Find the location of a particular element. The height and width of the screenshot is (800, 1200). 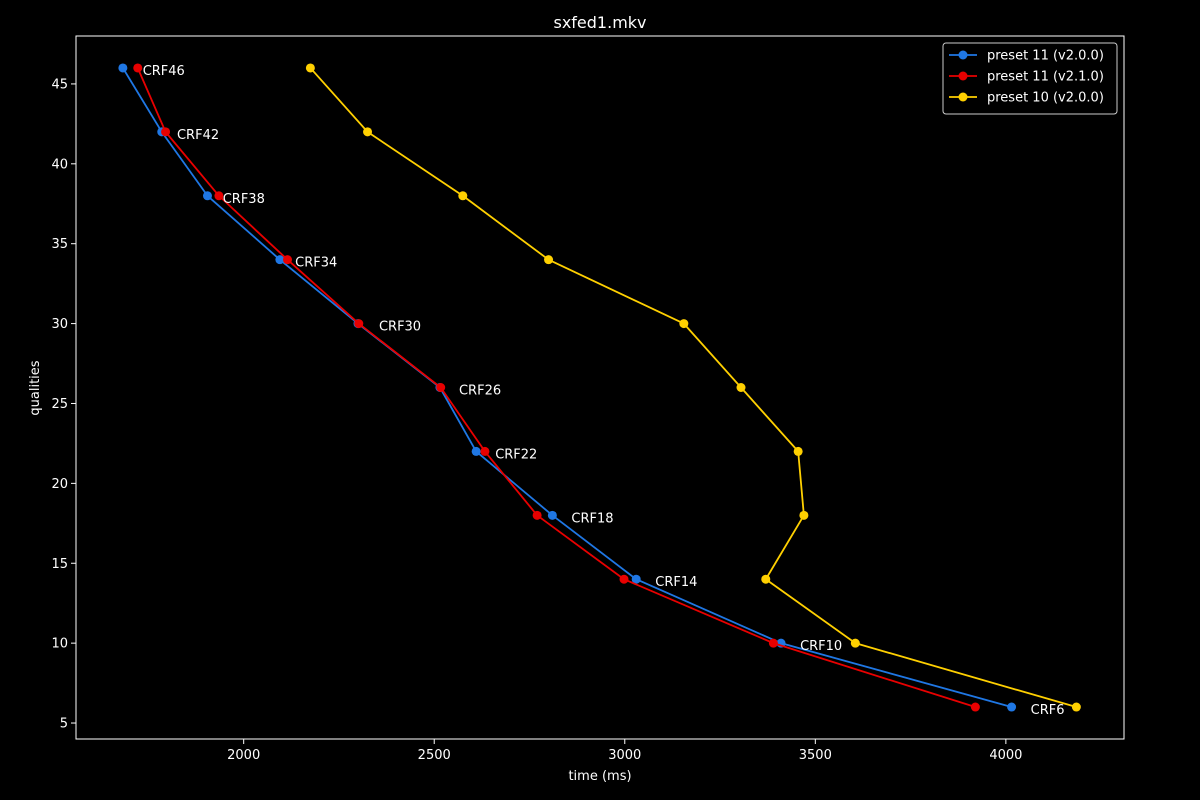

crf-annotation: CRF42 is located at coordinates (198, 135).